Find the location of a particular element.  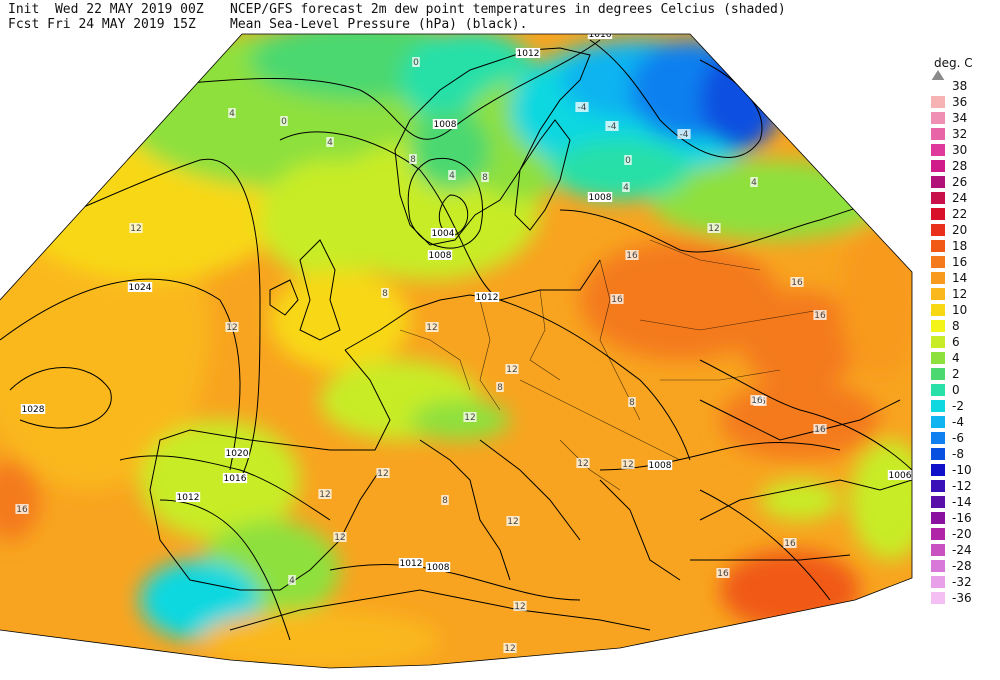

dewpoint-contour-label: -4 is located at coordinates (612, 127).